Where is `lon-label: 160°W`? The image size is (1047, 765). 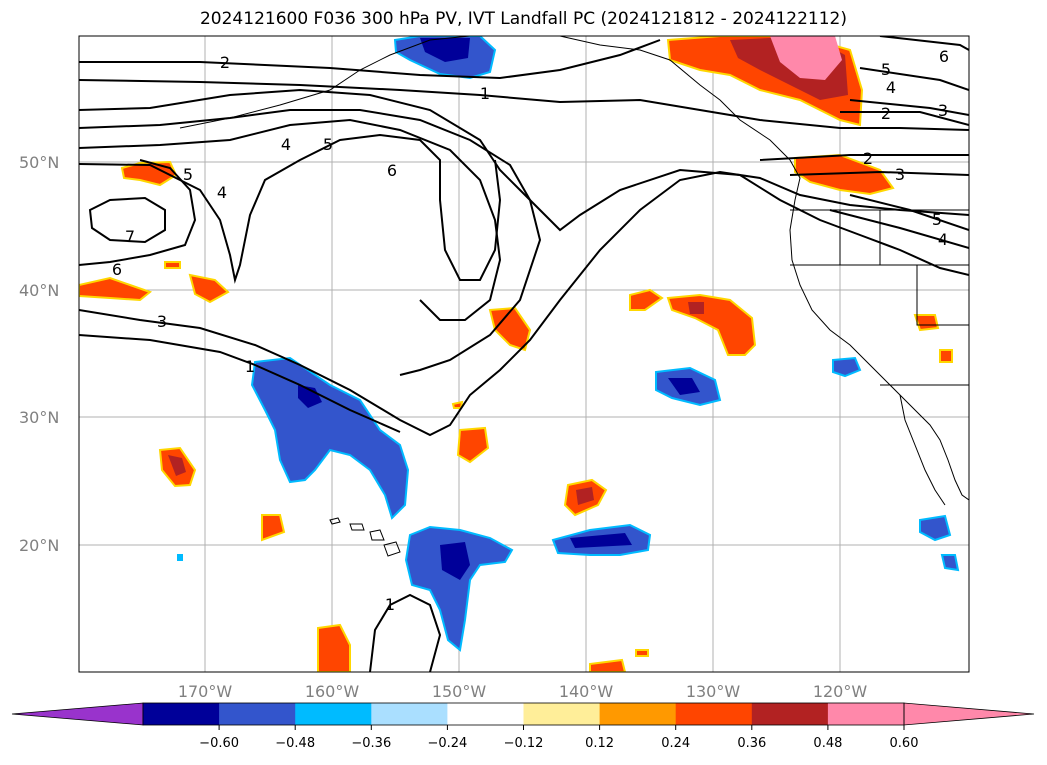
lon-label: 160°W is located at coordinates (332, 691).